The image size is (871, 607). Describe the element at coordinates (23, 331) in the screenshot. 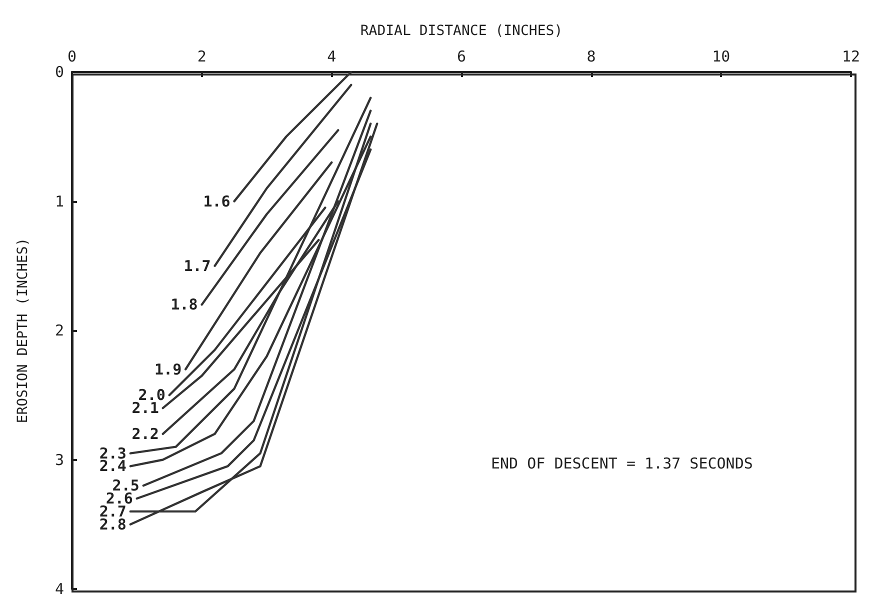

I see `y-axis-title: EROSION DEPTH (INCHES)` at that location.